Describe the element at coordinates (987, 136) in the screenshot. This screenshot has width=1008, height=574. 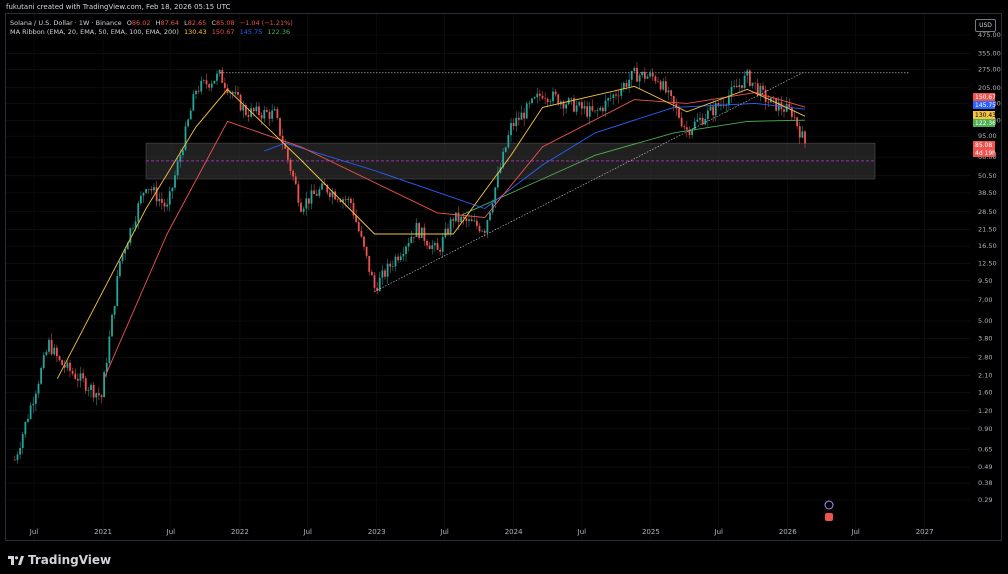
I see `y-tick-label: 95.00` at that location.